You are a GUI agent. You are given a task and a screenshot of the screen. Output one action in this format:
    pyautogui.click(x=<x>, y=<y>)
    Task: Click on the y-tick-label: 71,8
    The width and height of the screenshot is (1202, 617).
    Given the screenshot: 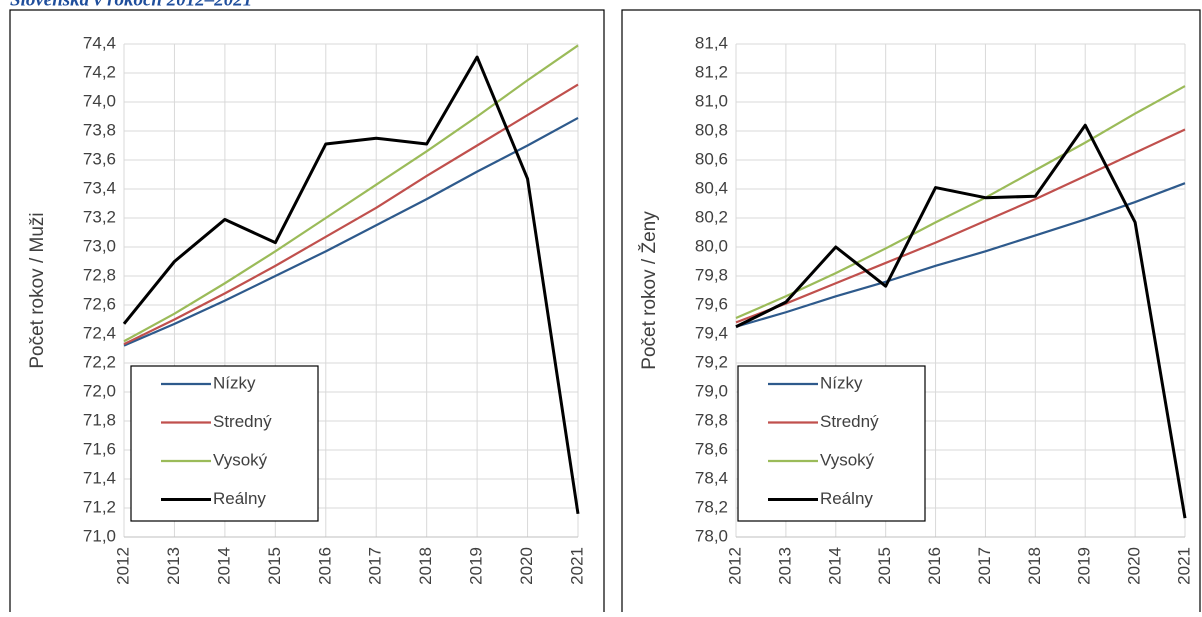 What is the action you would take?
    pyautogui.click(x=99, y=419)
    